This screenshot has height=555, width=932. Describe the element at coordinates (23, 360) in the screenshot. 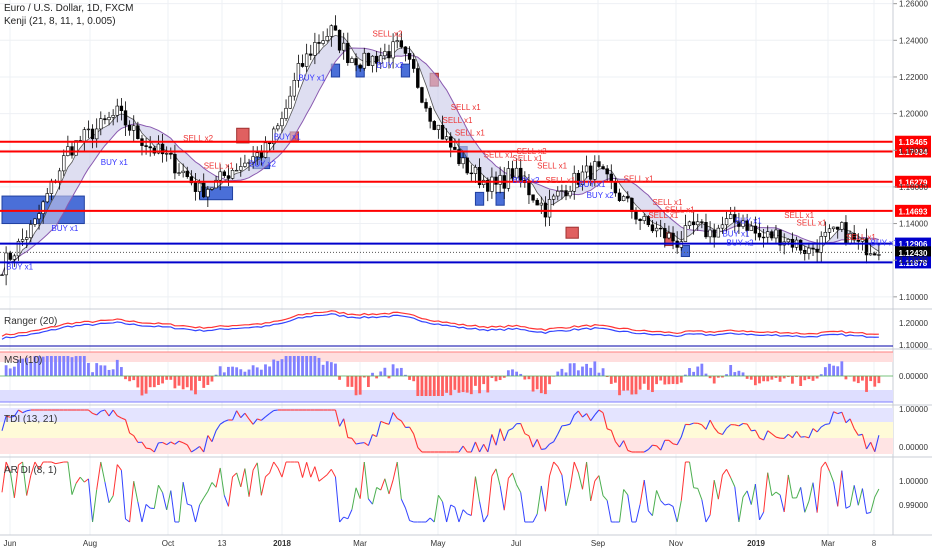

I see `msi-pane-title: MSI (10)` at that location.